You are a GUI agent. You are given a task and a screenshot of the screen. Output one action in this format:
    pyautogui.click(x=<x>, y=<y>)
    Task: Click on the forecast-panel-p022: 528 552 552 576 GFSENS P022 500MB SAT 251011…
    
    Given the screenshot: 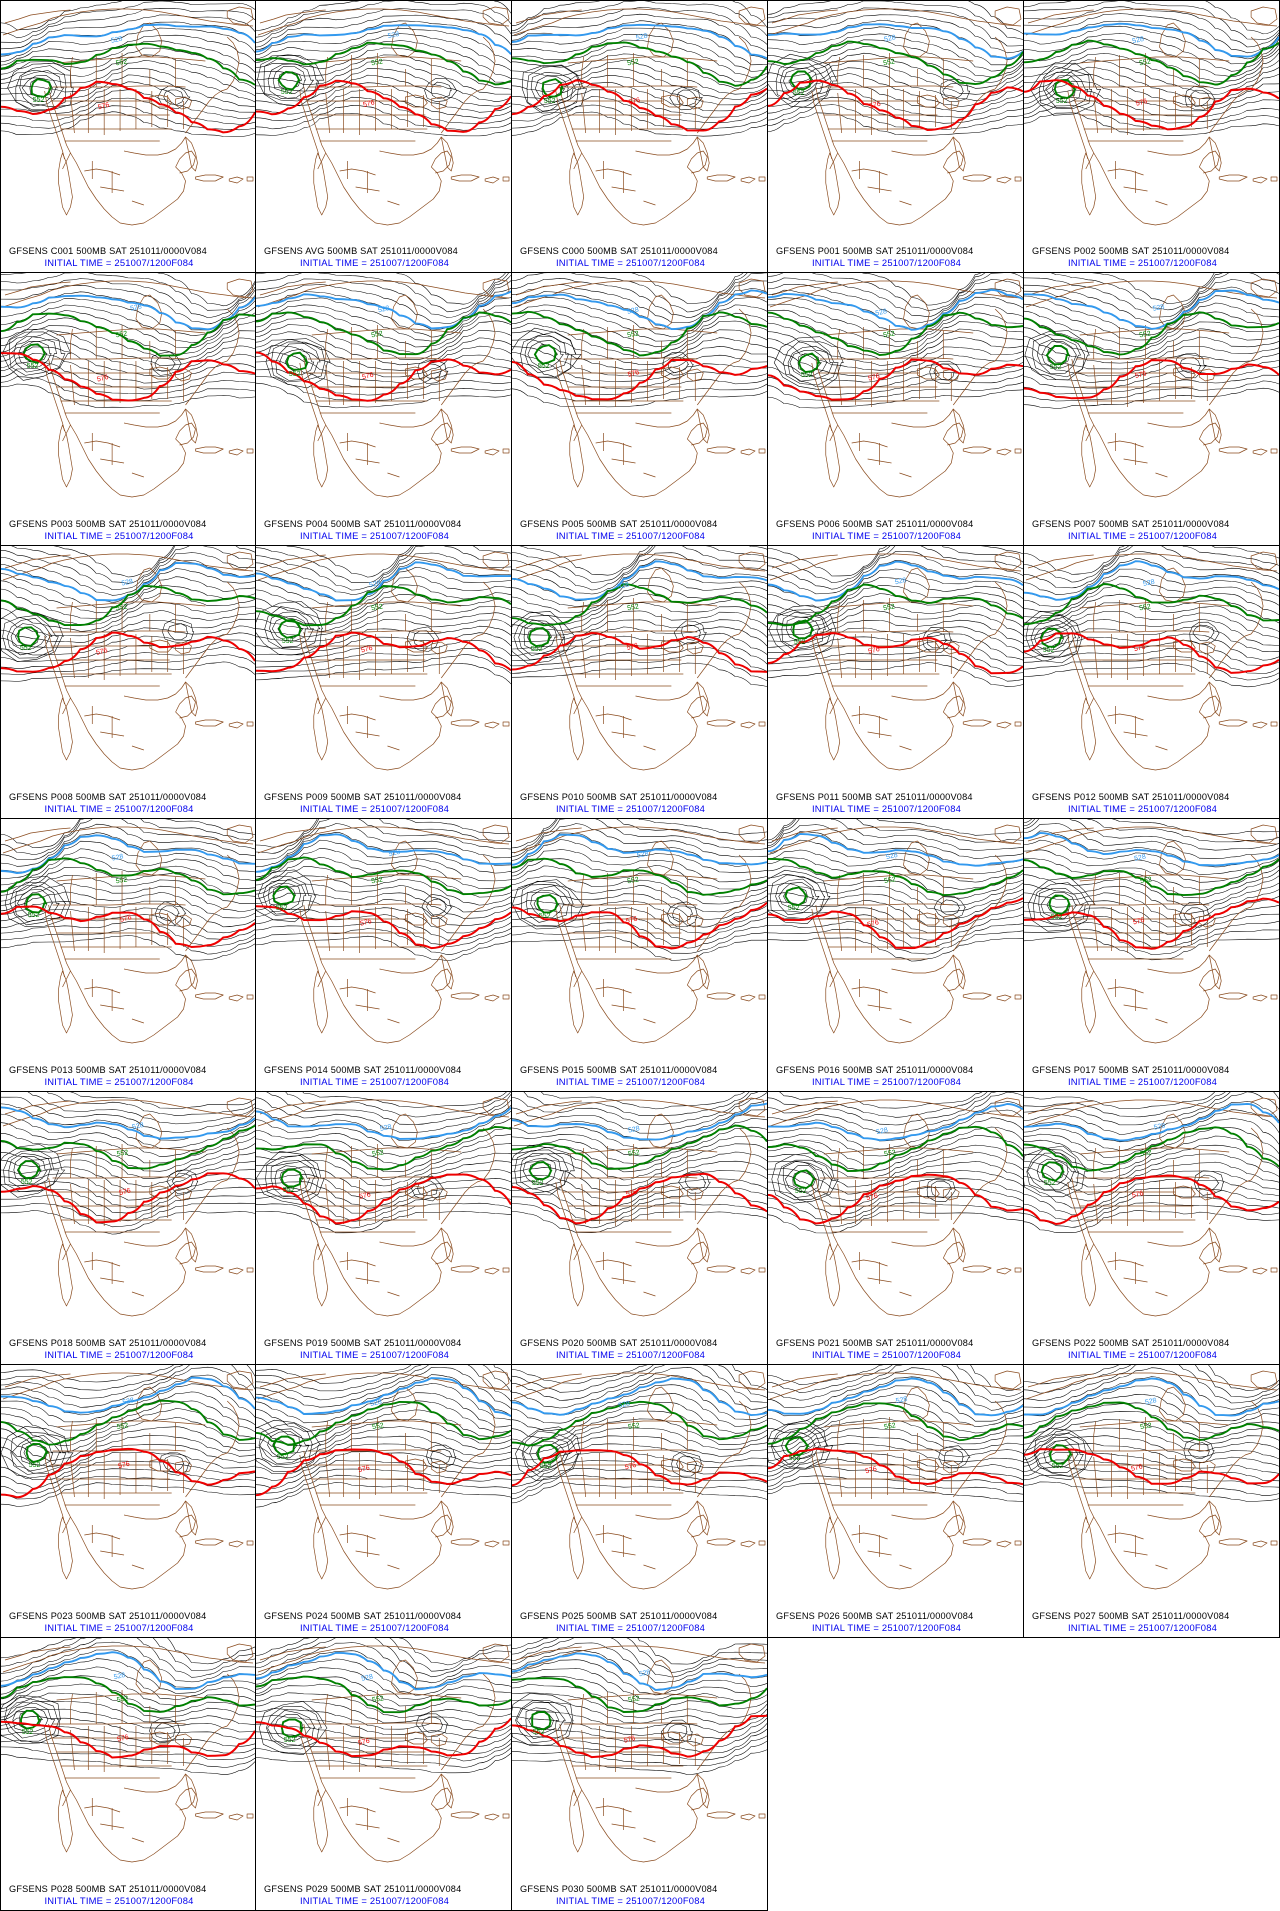 What is the action you would take?
    pyautogui.click(x=1152, y=1228)
    